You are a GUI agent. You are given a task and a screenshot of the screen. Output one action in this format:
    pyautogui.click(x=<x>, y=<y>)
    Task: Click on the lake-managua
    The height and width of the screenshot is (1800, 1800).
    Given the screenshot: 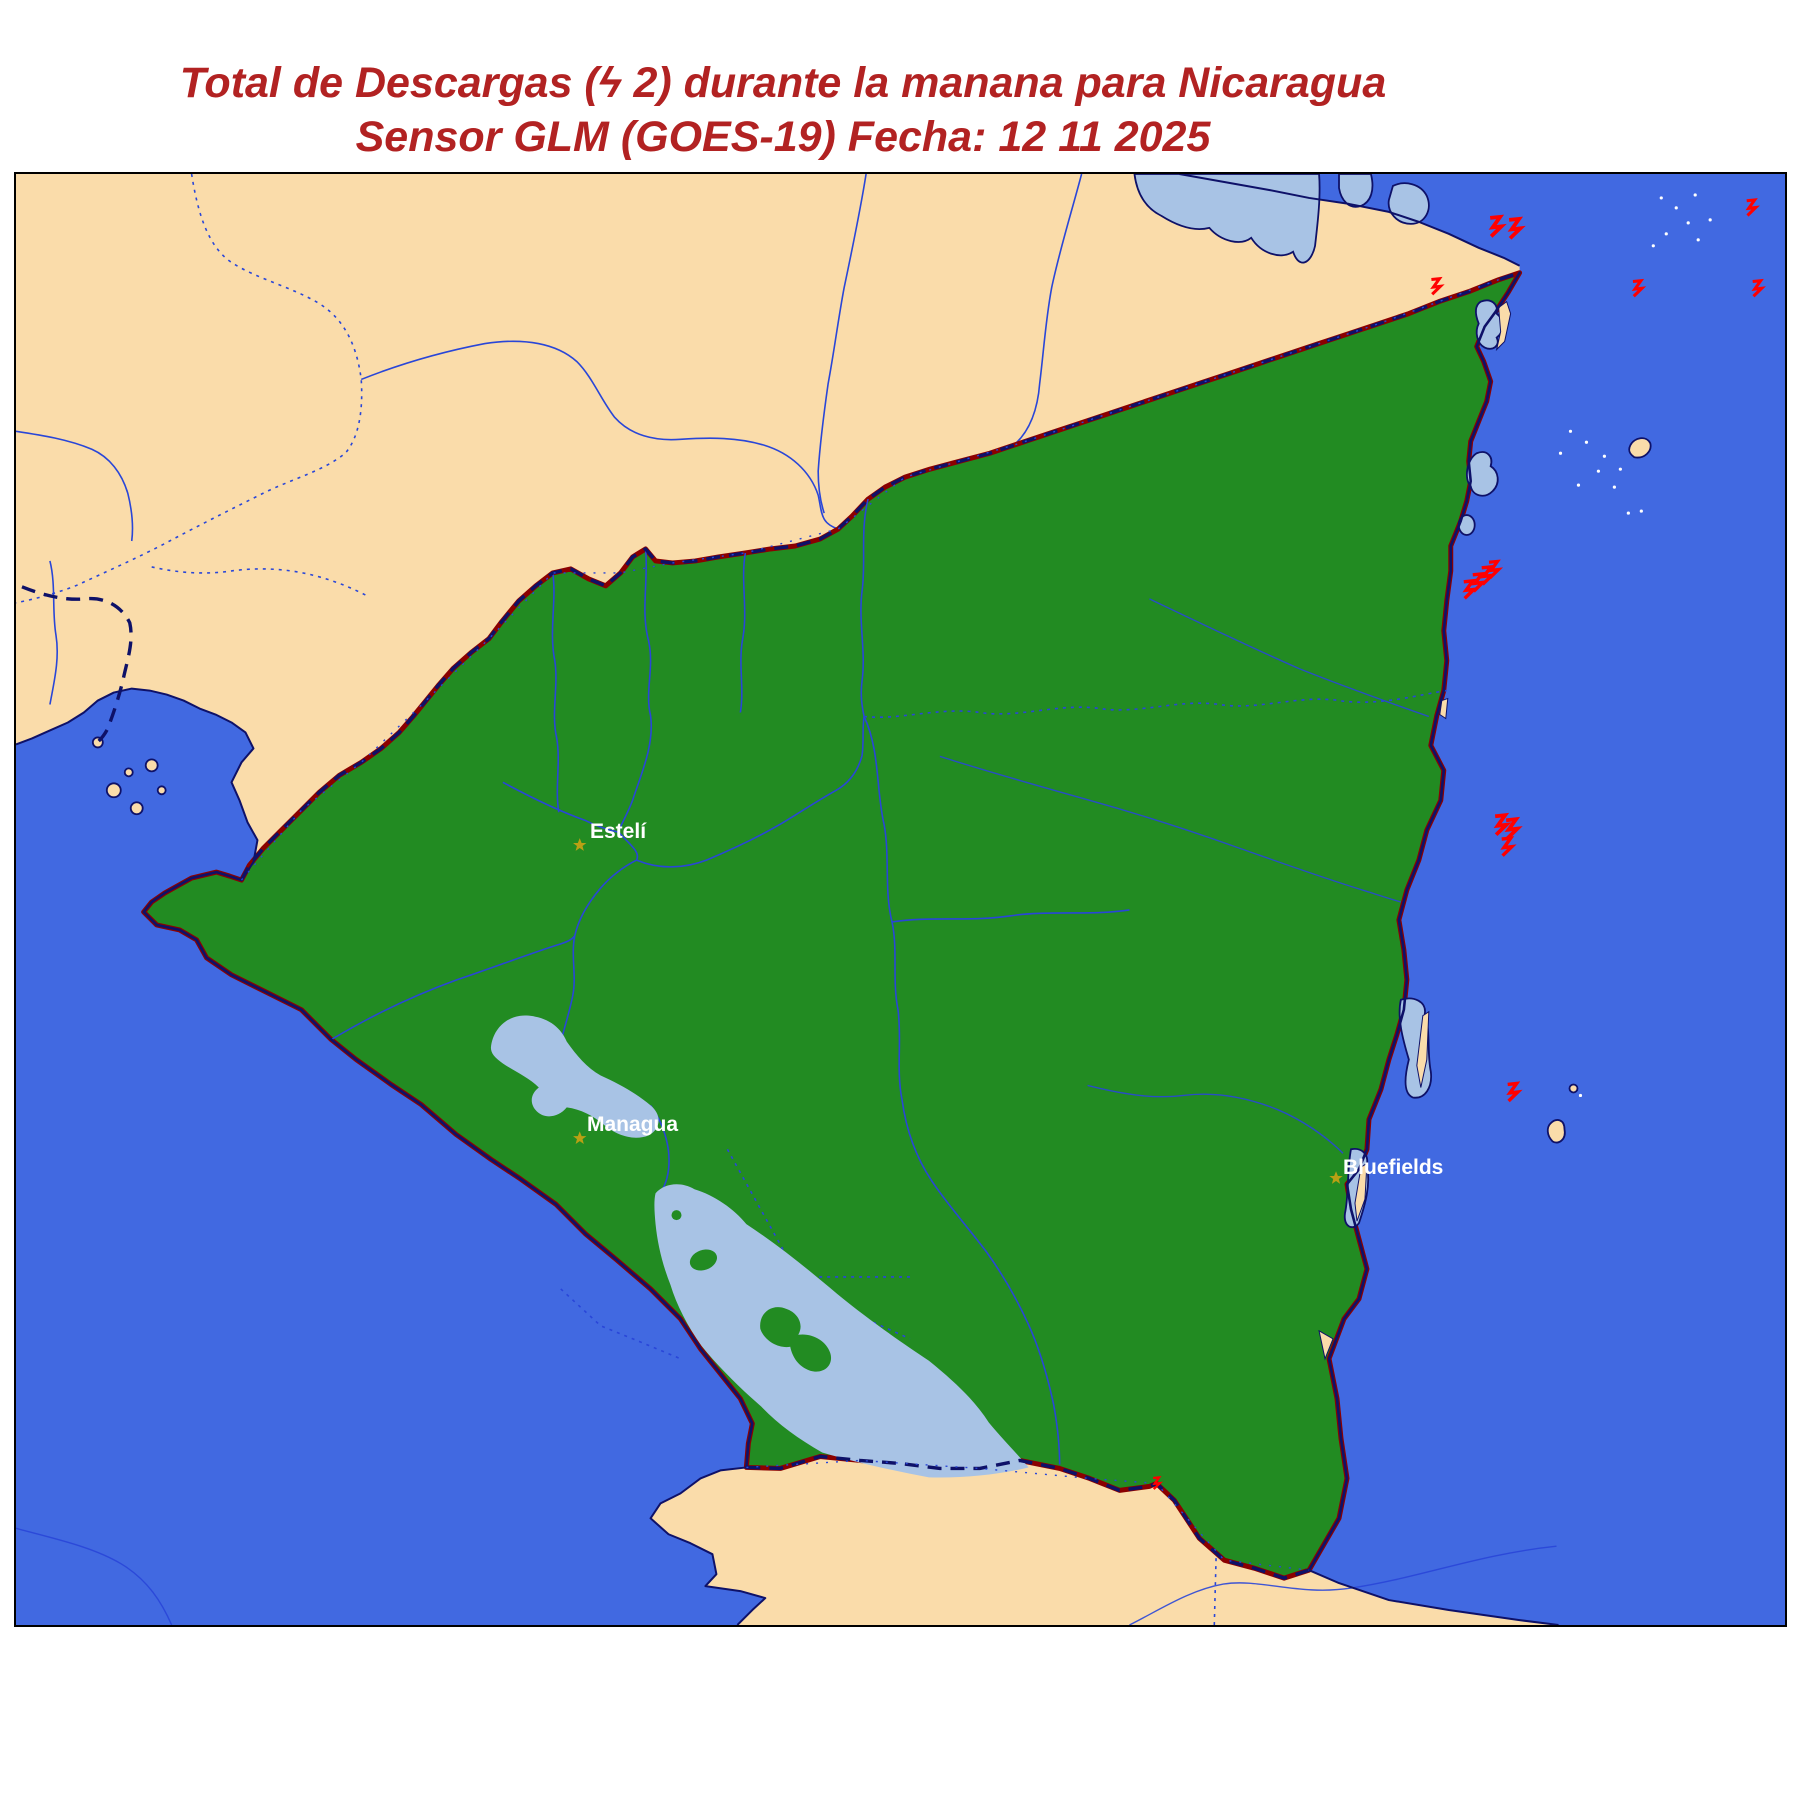 What is the action you would take?
    pyautogui.click(x=574, y=1076)
    